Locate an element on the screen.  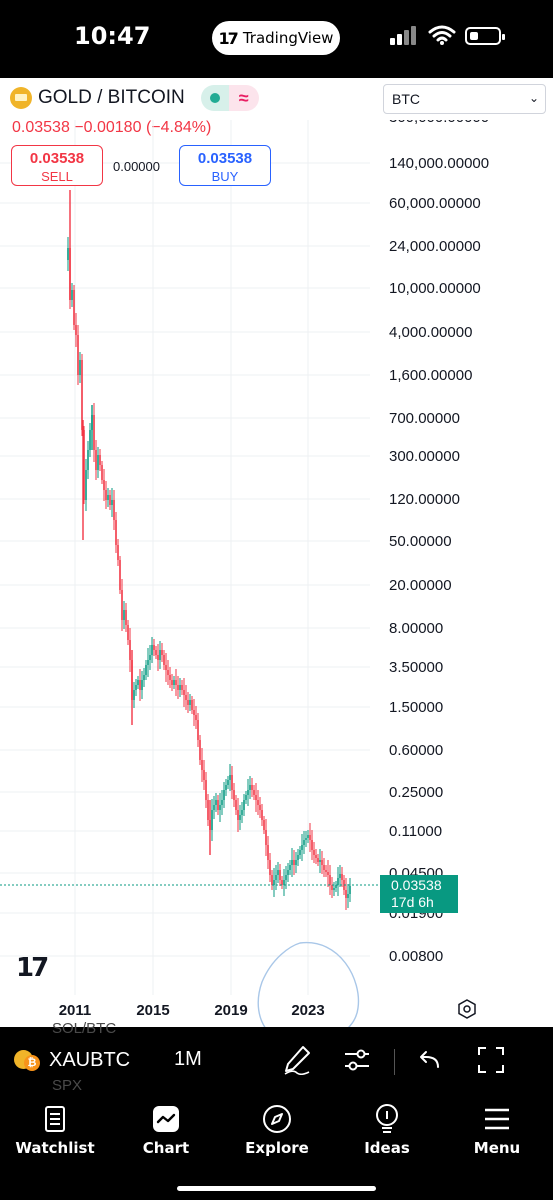
nav-chart: Chart is located at coordinates (166, 1130).